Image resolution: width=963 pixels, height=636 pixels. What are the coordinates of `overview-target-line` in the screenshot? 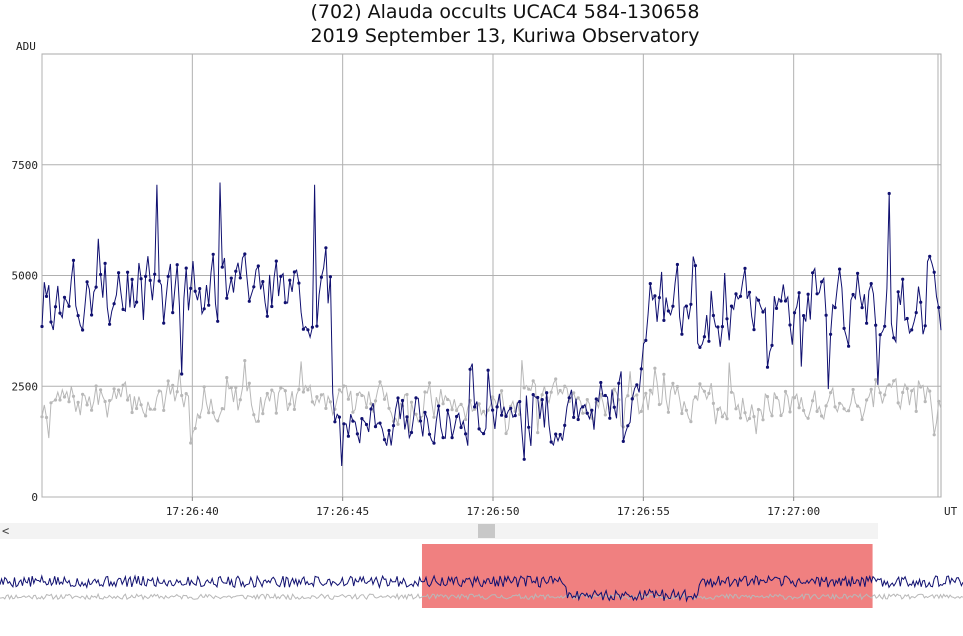 It's located at (481, 588).